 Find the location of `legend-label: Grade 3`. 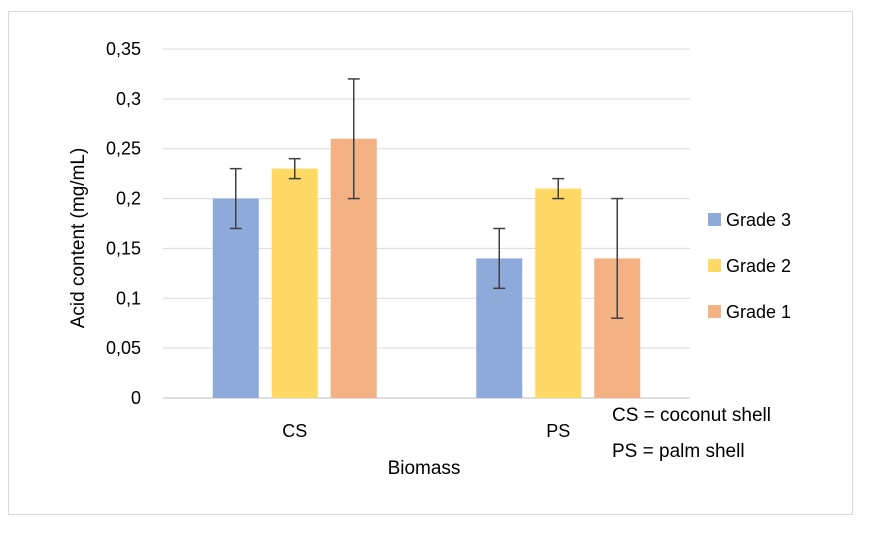

legend-label: Grade 3 is located at coordinates (758, 220).